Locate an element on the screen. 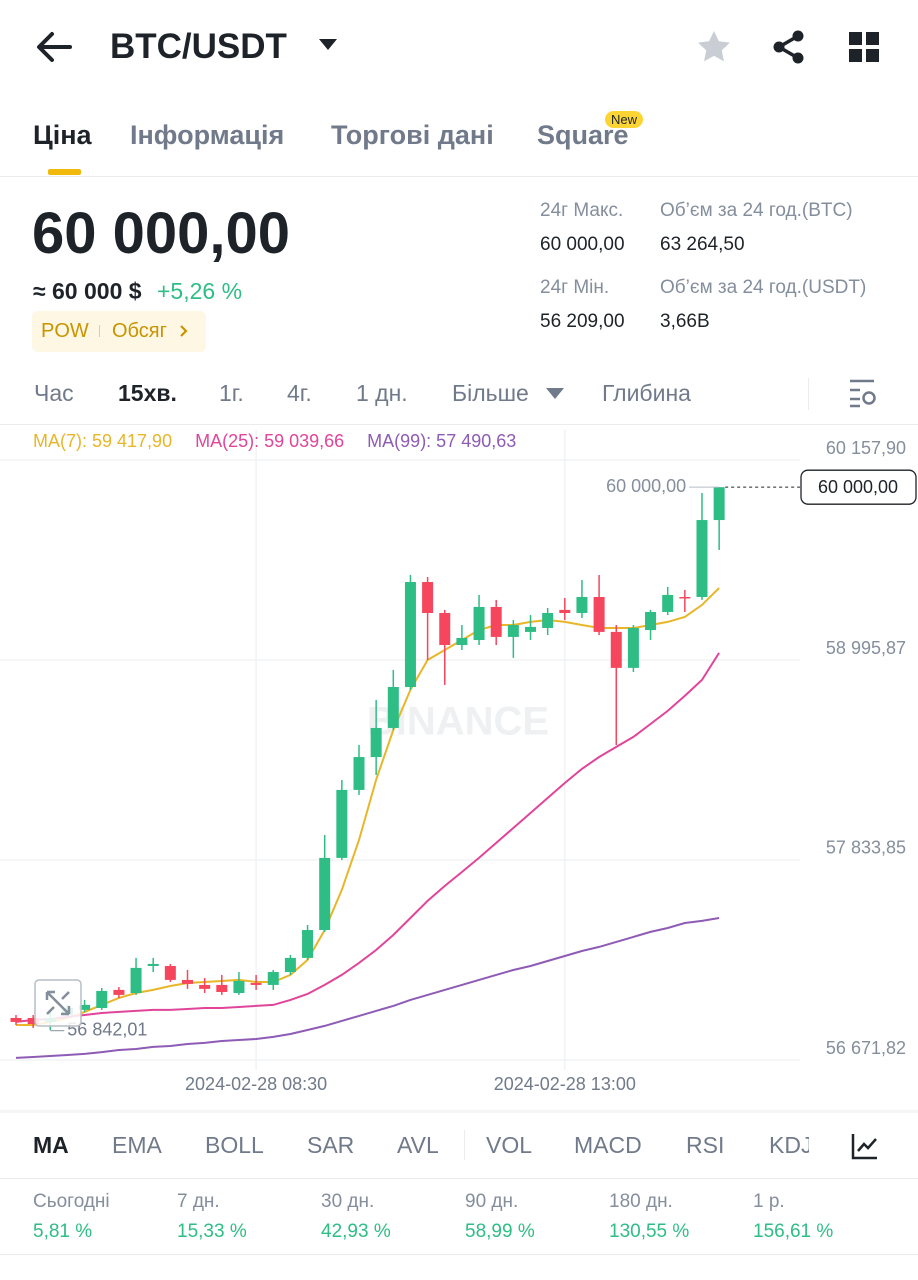  period-label: 90 дн. is located at coordinates (492, 1201).